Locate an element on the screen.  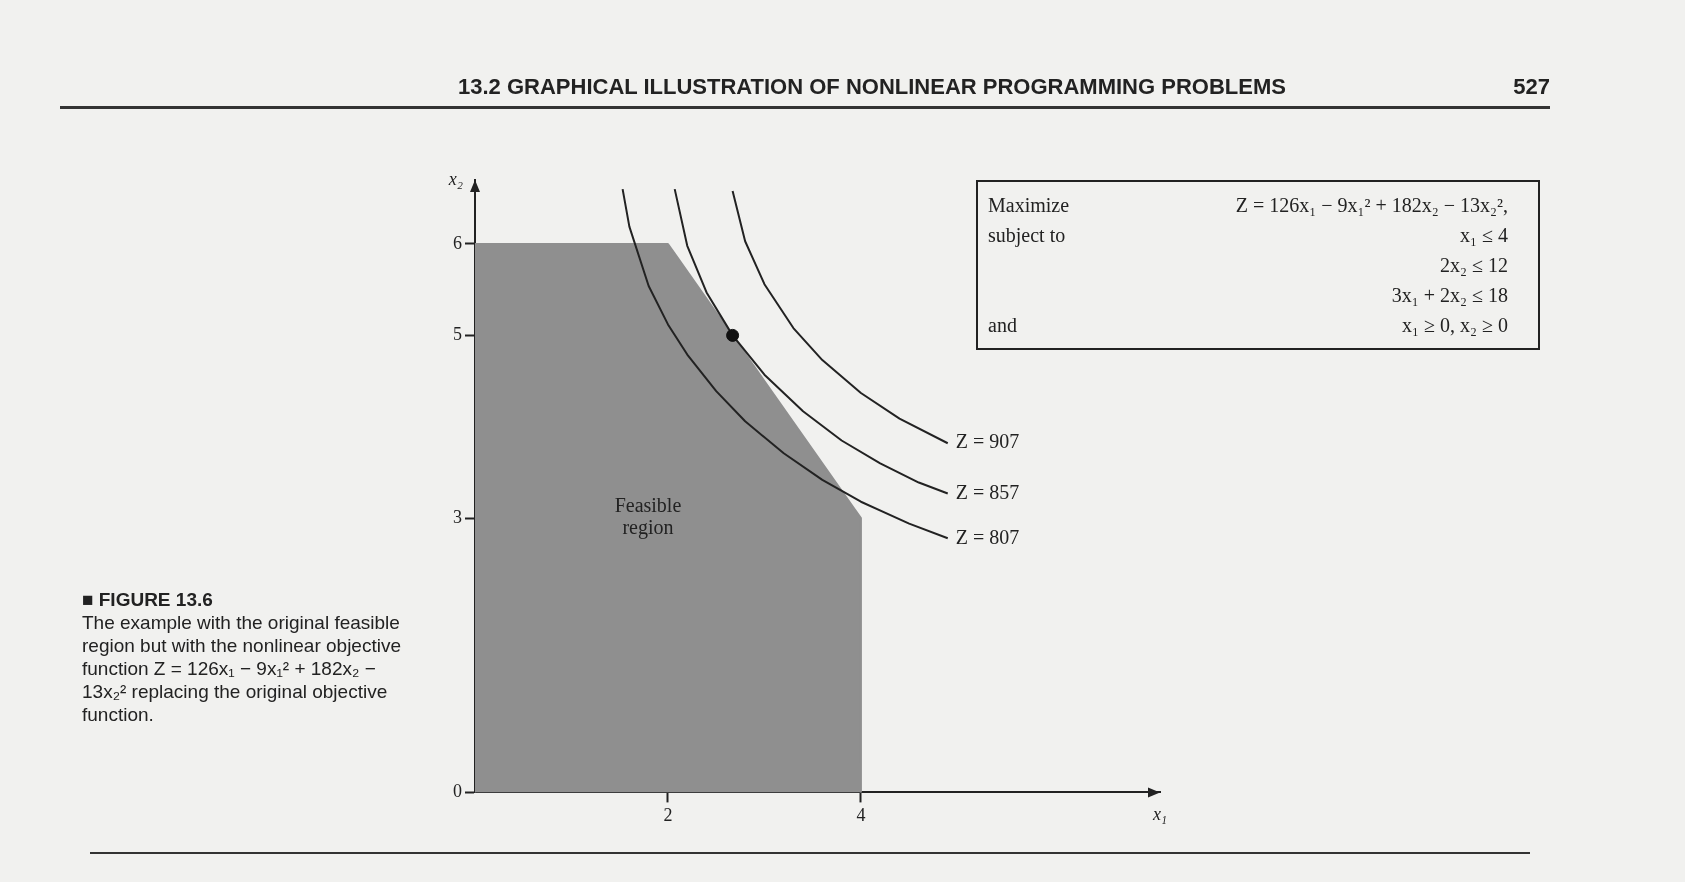
y-axis-title: x₂ is located at coordinates (455, 178).